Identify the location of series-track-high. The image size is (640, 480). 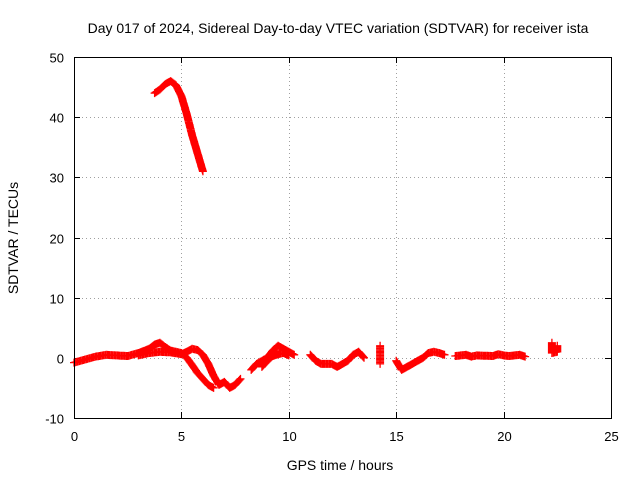
(178, 126).